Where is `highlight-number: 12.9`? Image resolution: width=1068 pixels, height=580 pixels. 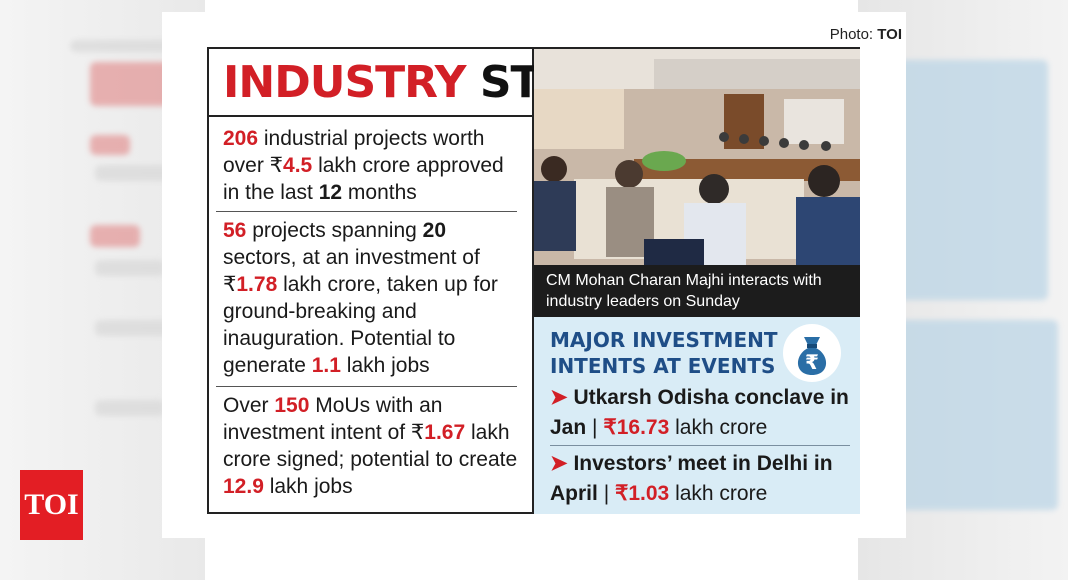
highlight-number: 12.9 is located at coordinates (243, 486).